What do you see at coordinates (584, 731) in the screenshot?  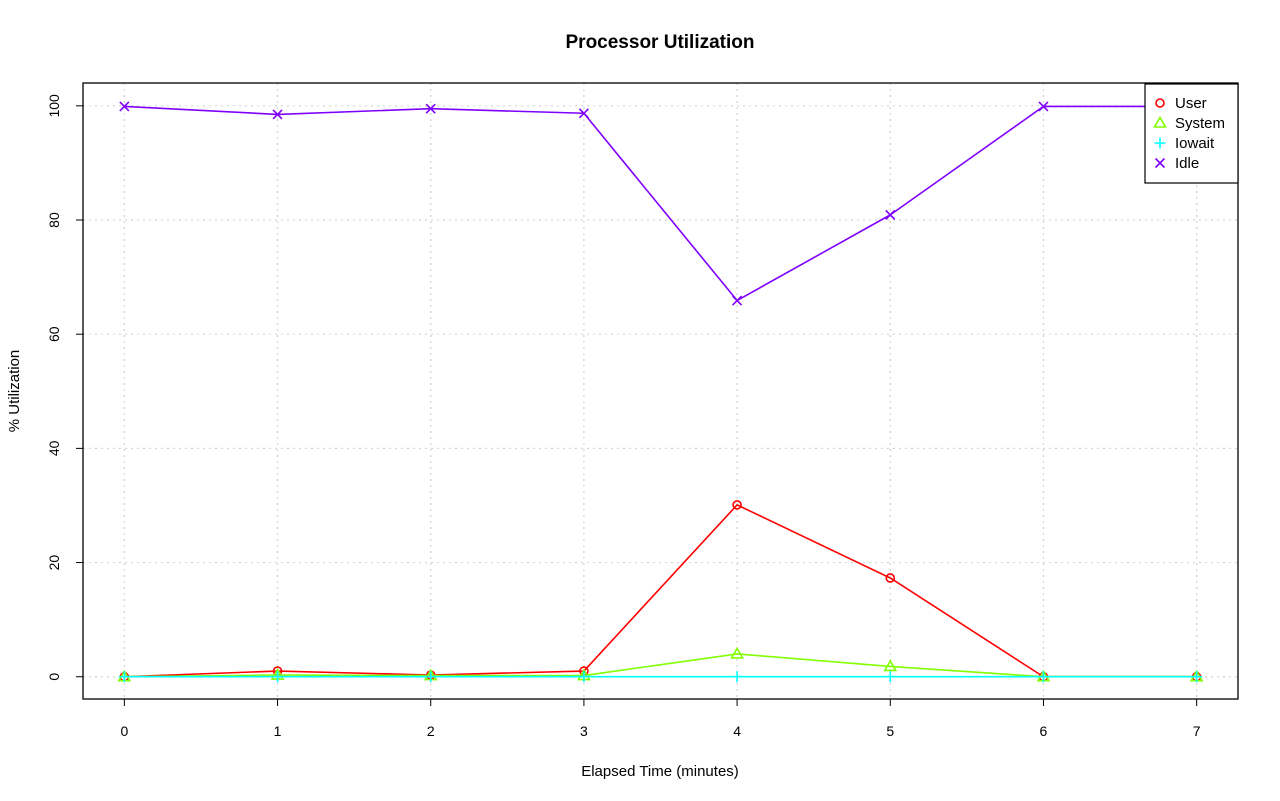 I see `x-tick-label: 3` at bounding box center [584, 731].